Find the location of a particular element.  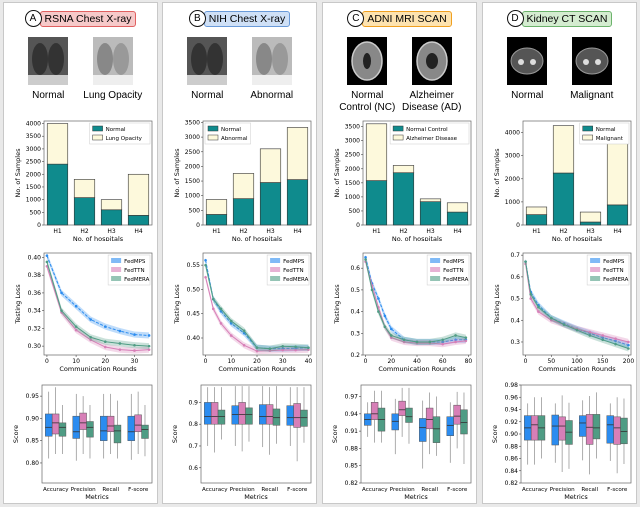

y-tick-label: 4000 is located at coordinates (512, 133).